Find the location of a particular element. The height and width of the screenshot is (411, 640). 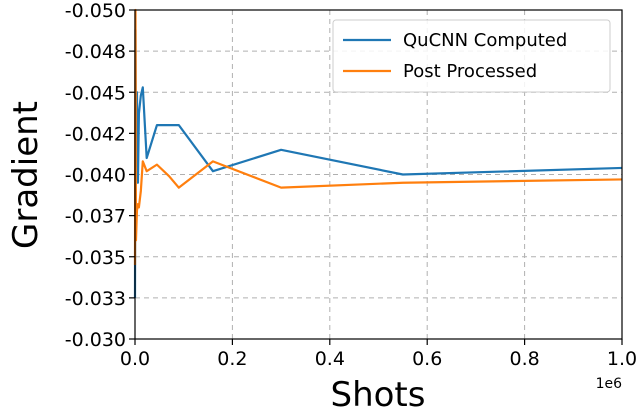

y-tick-label: -0.035 is located at coordinates (95, 258).